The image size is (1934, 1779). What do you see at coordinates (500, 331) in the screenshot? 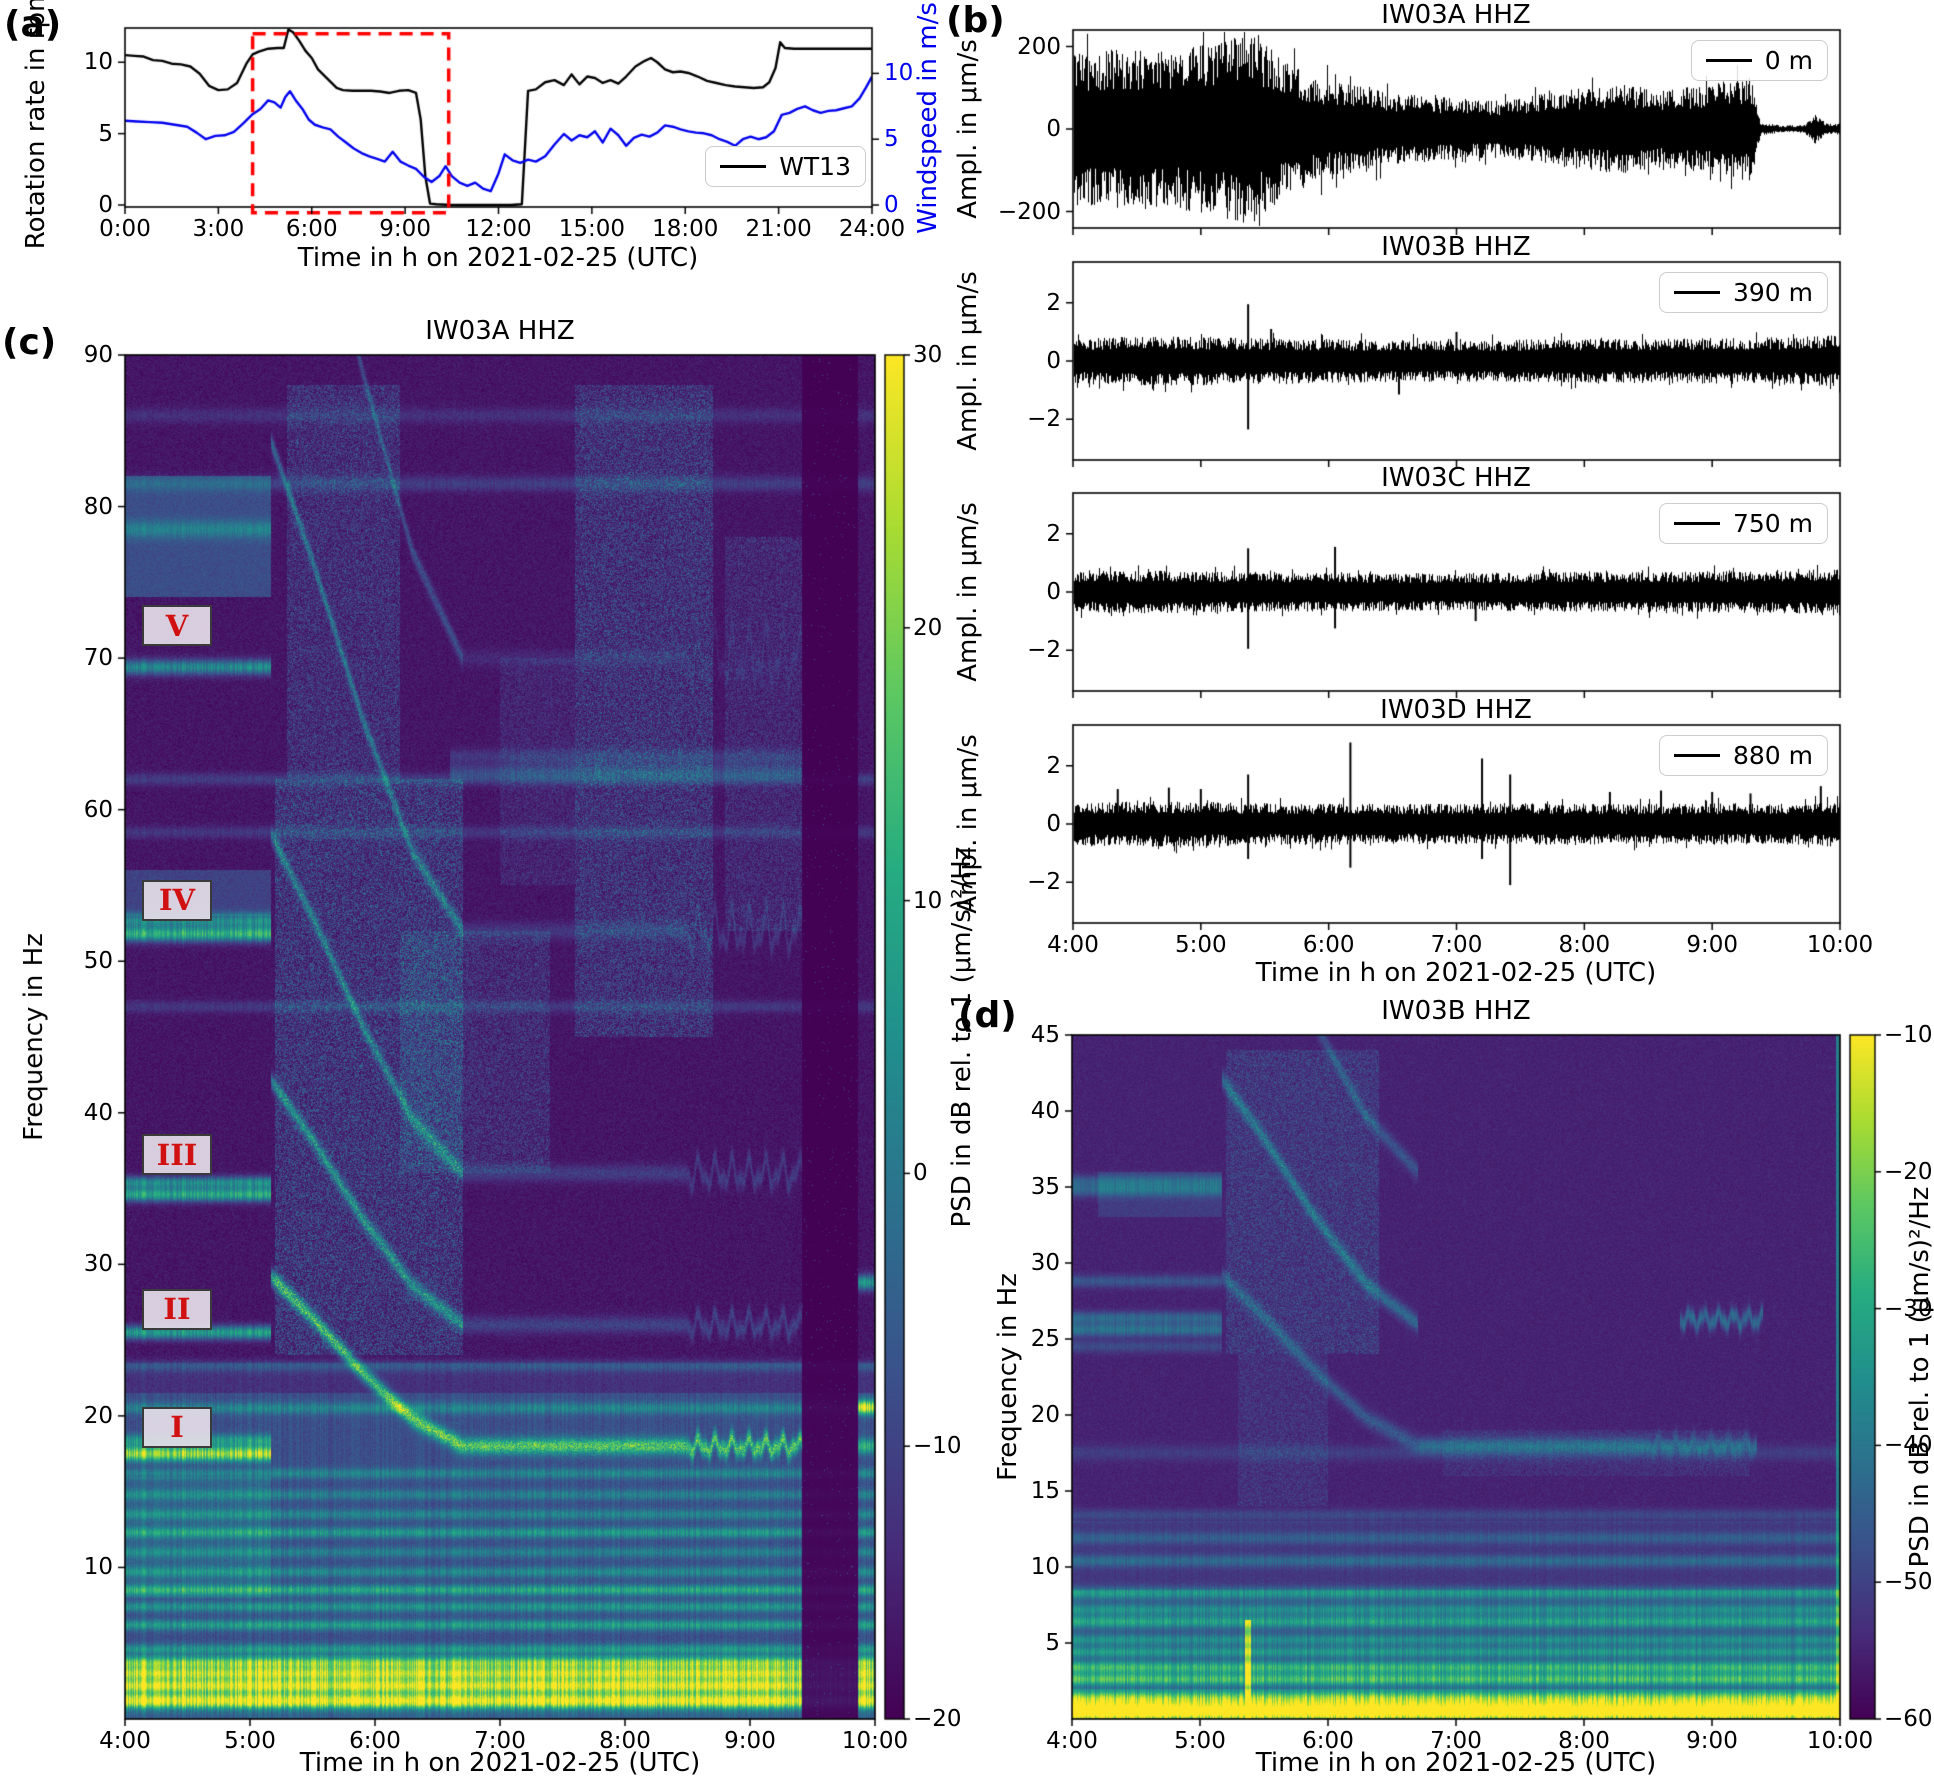
I see `panel-c-title: IW03A HHZ` at bounding box center [500, 331].